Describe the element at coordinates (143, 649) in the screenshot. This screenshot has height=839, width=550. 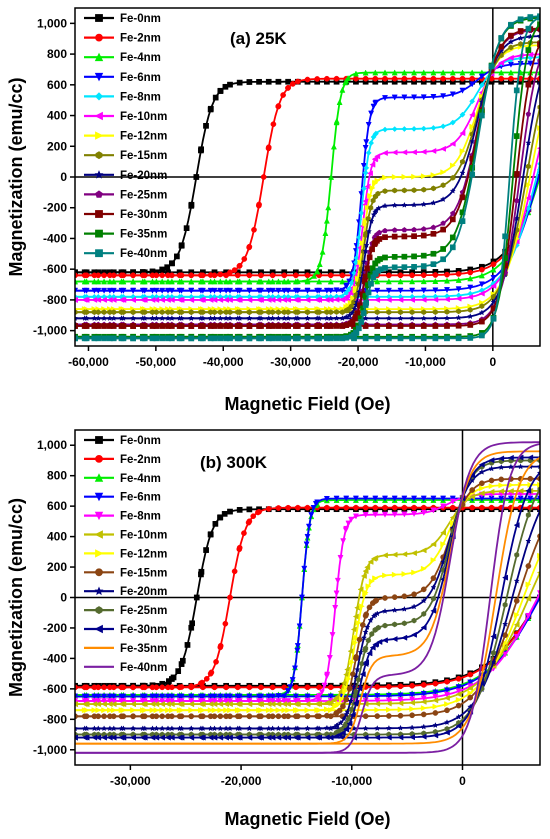
I see `legend-label: Fe-35nm` at that location.